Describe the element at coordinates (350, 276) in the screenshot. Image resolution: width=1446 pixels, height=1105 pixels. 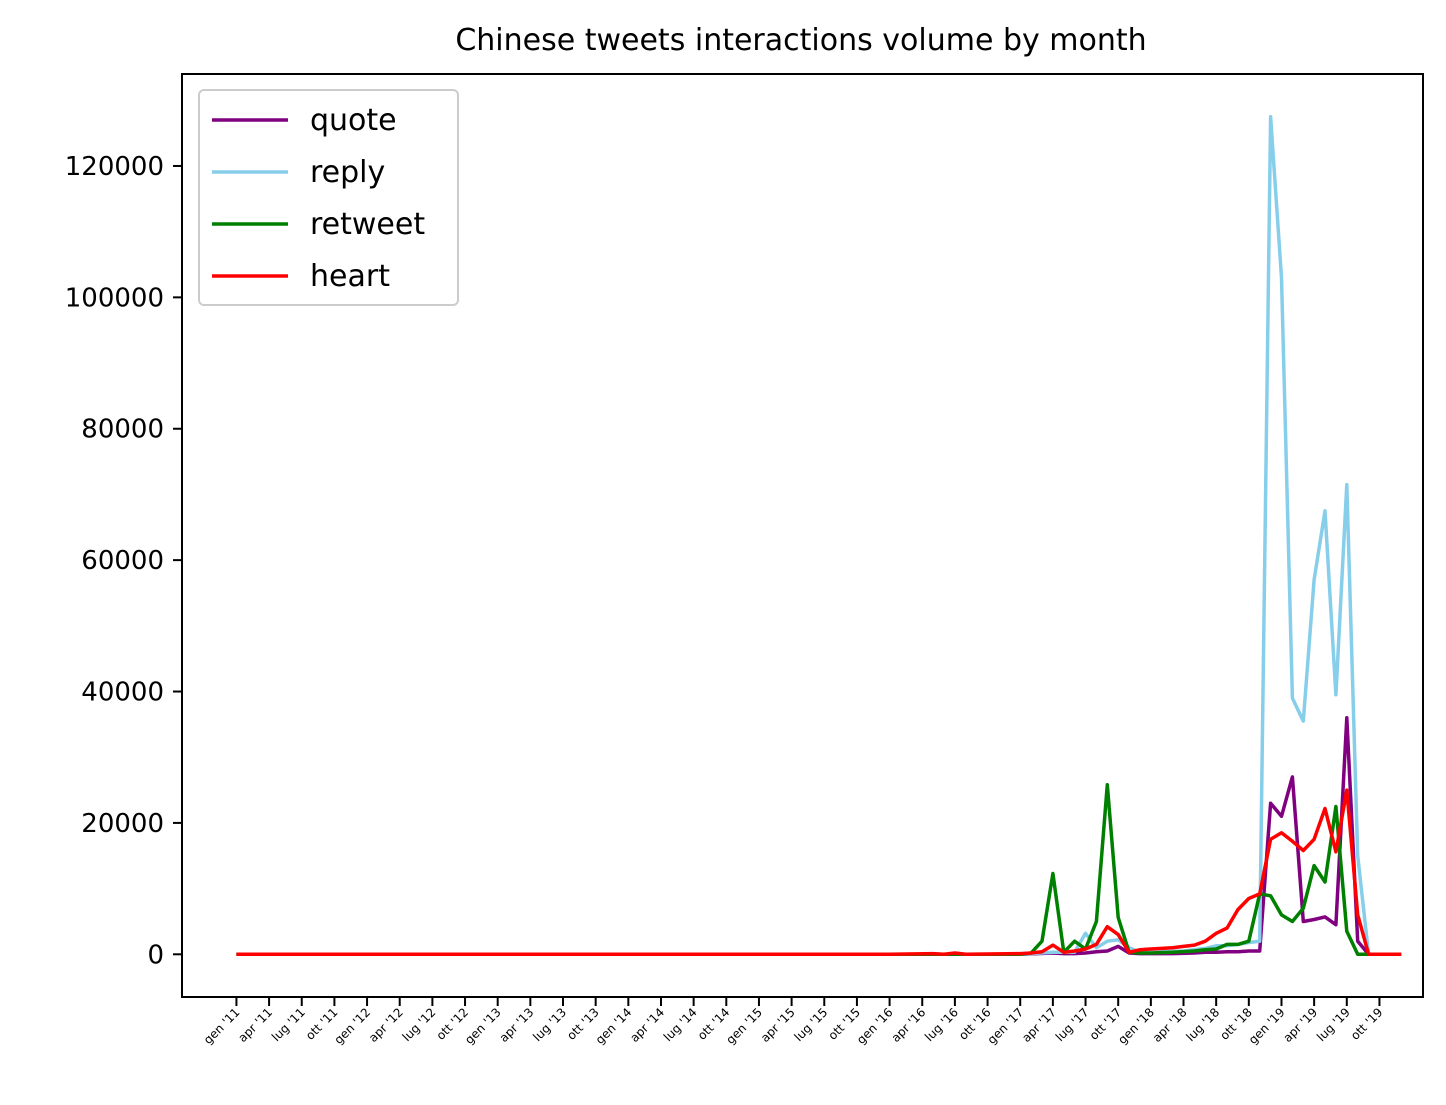
I see `legend-label-heart: heart` at that location.